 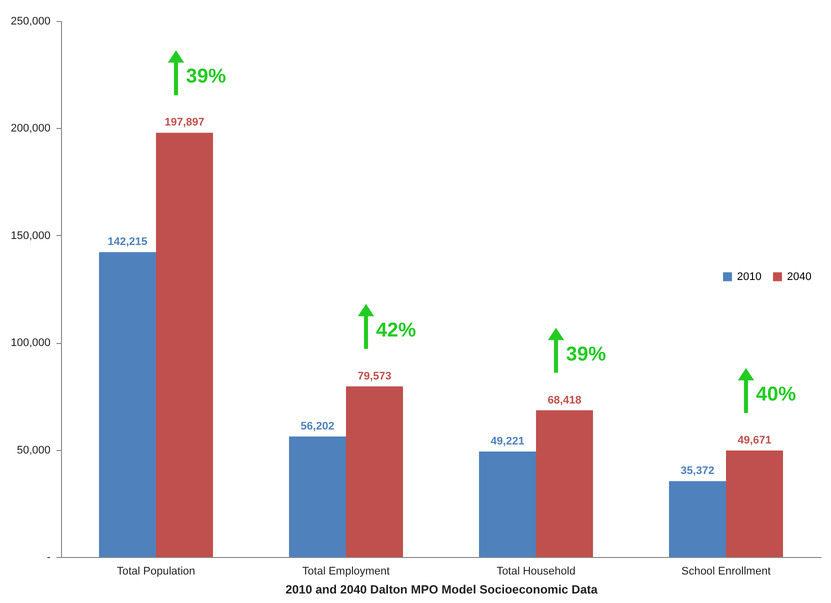 What do you see at coordinates (726, 572) in the screenshot?
I see `x-tick-label: School Enrollment` at bounding box center [726, 572].